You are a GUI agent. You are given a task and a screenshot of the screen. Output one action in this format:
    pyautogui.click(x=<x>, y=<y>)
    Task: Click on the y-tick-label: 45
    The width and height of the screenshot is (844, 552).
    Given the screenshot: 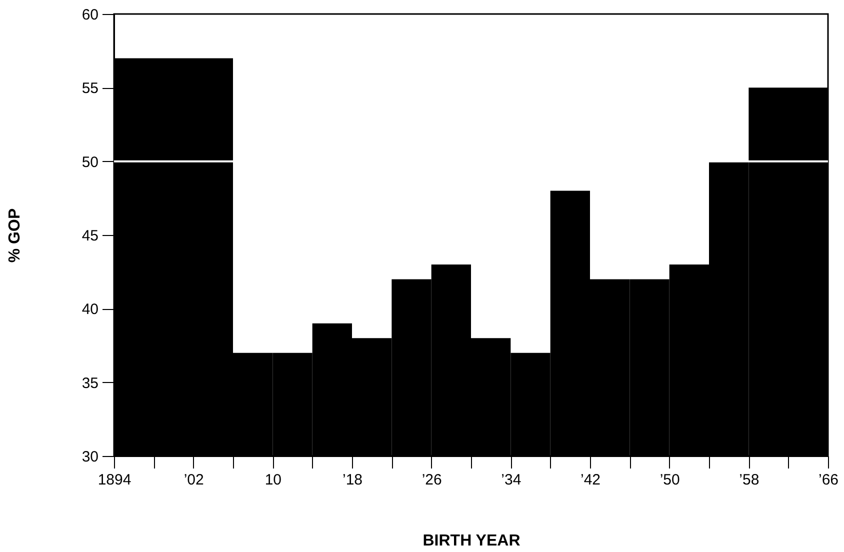 What is the action you would take?
    pyautogui.click(x=90, y=236)
    